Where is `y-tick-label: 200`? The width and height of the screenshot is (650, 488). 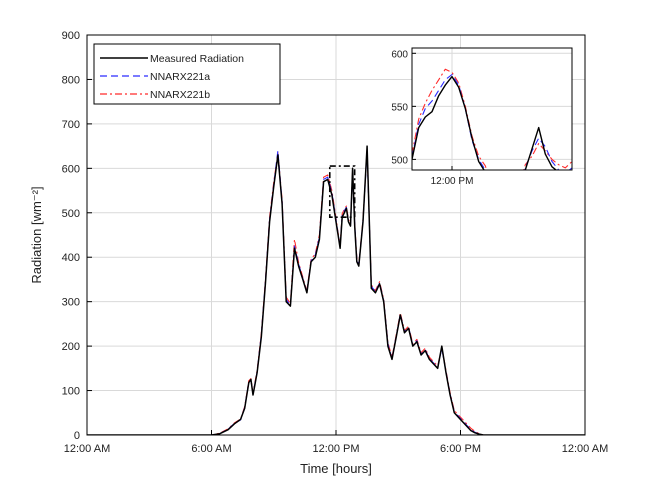 y-tick-label: 200 is located at coordinates (71, 347).